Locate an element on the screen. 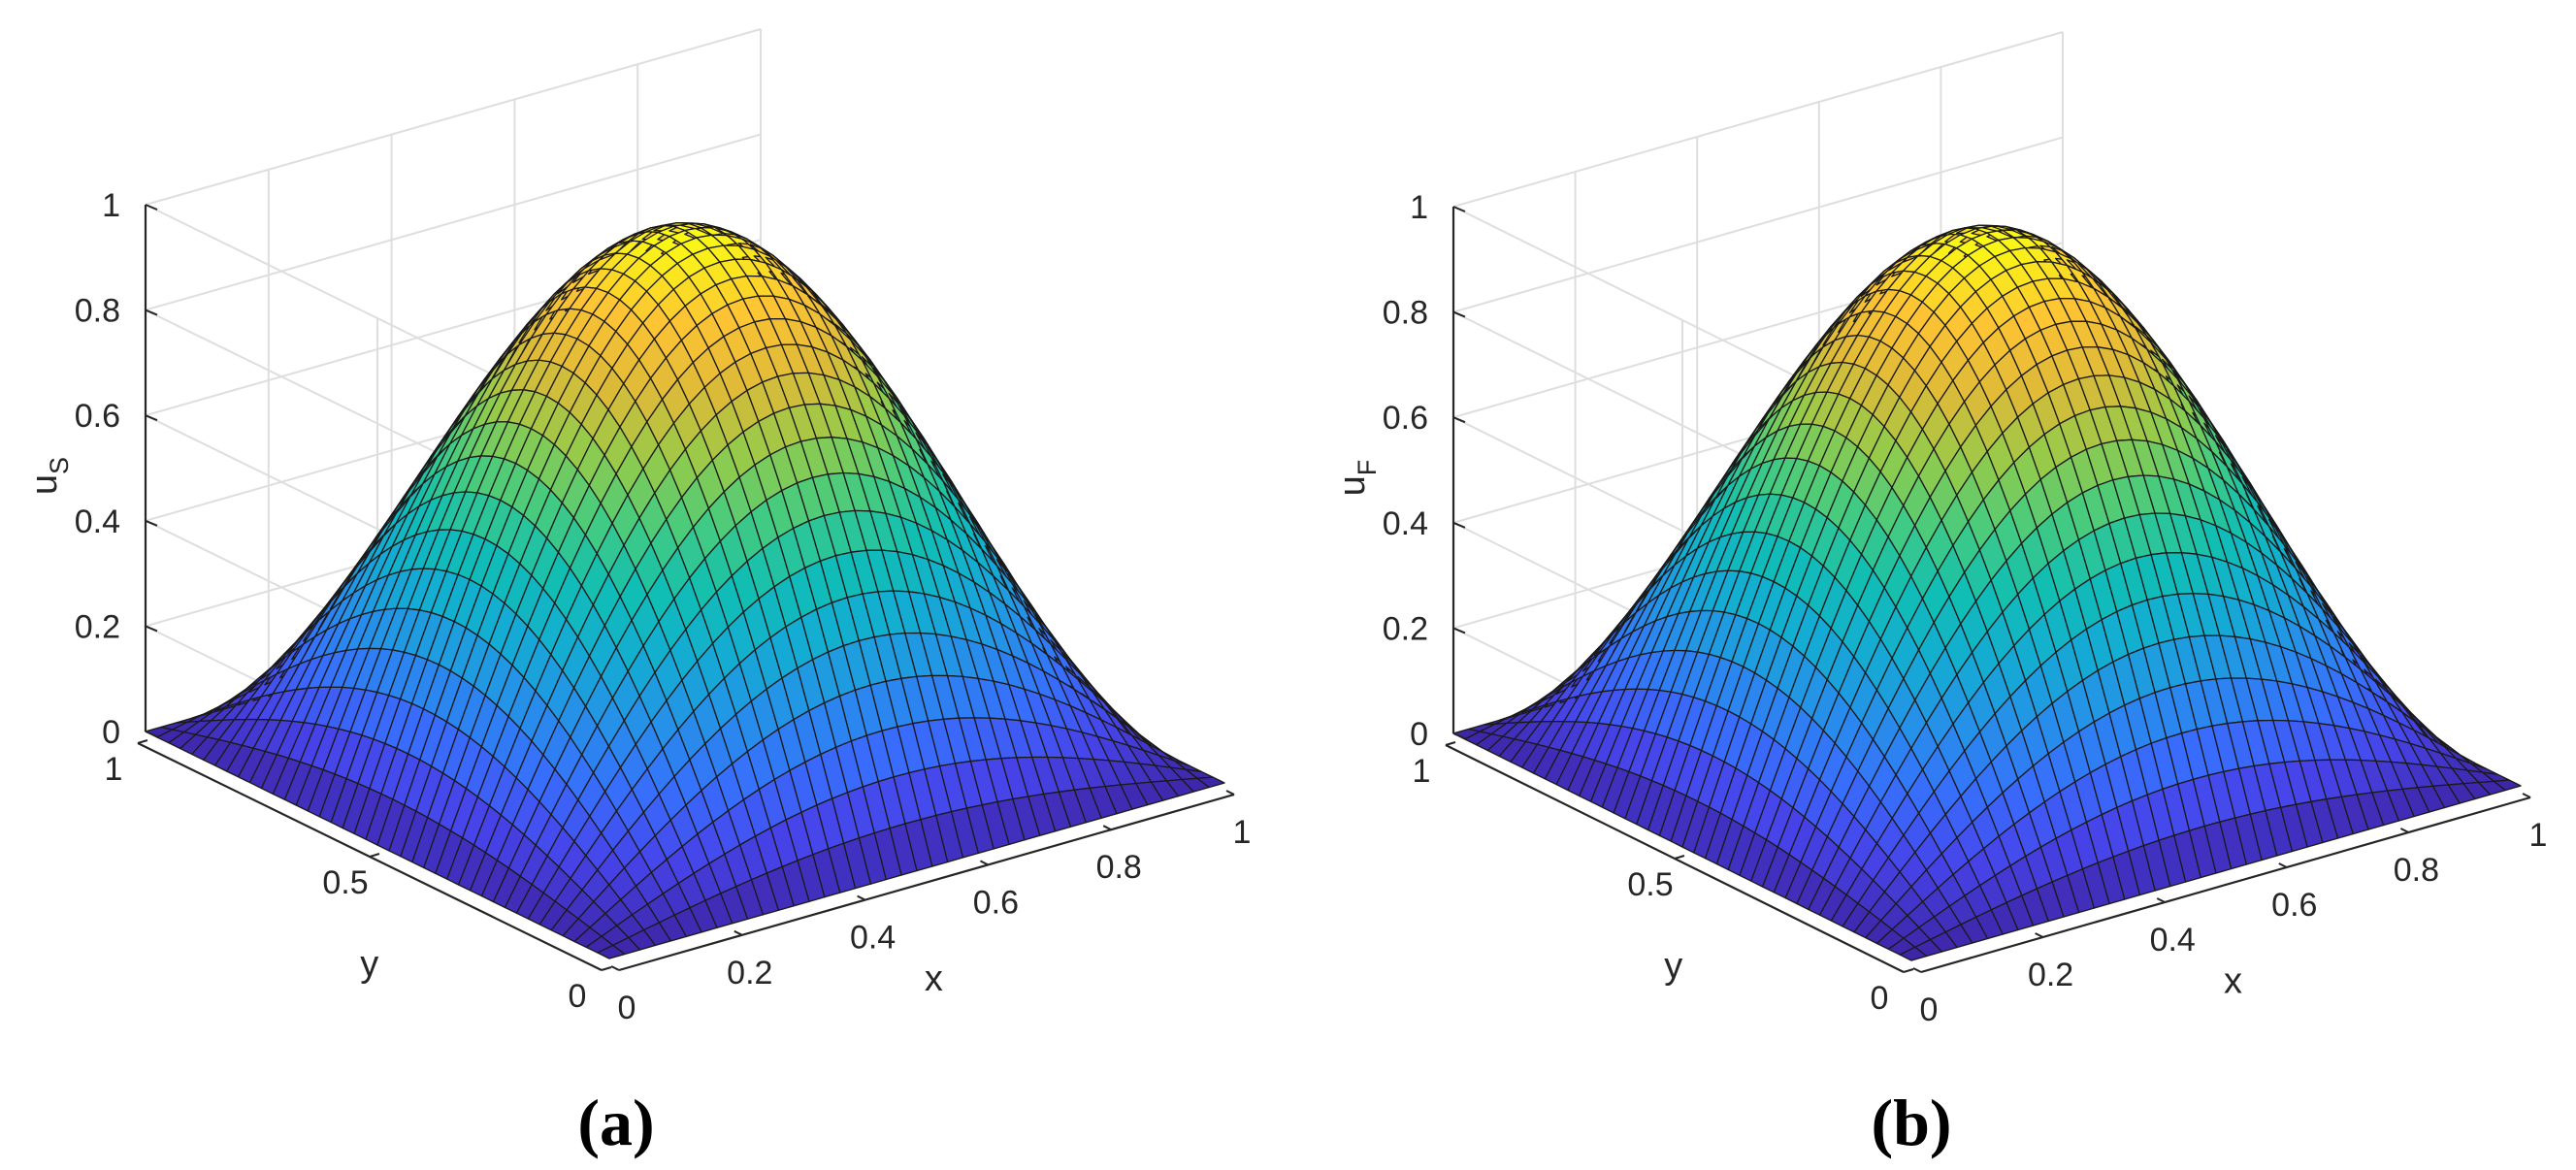 The height and width of the screenshot is (1170, 2576). z-axis-label: uF is located at coordinates (1357, 478).